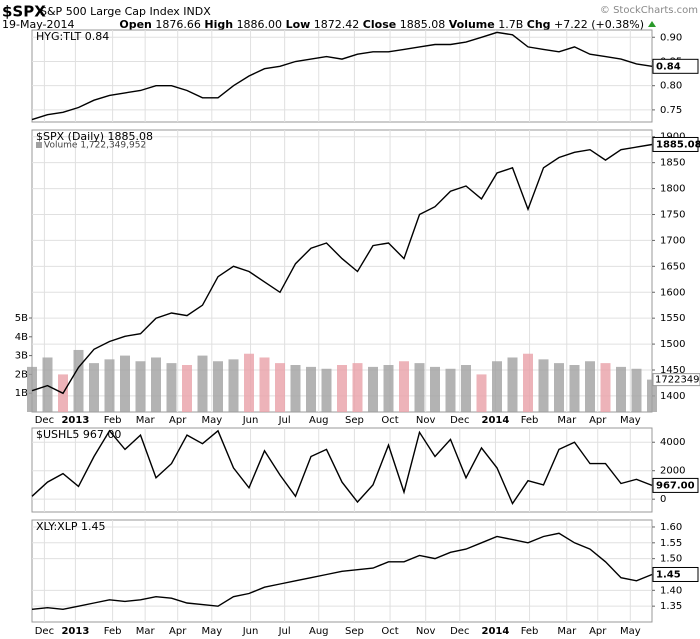 Image resolution: width=700 pixels, height=639 pixels. I want to click on legend: XLY:XLP 1.45, so click(70, 526).